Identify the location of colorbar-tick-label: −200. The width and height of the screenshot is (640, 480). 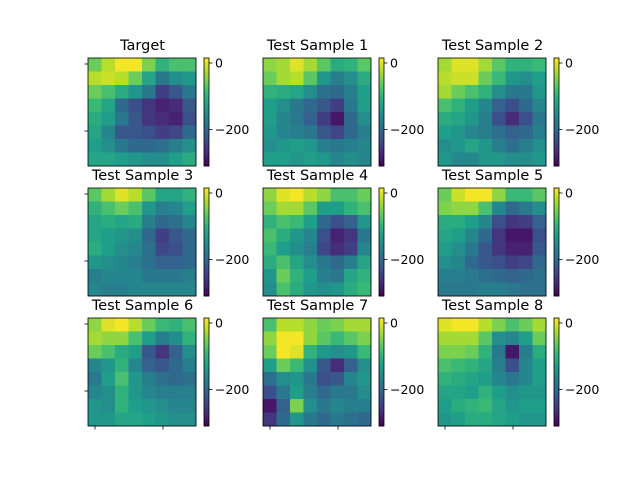
(407, 259).